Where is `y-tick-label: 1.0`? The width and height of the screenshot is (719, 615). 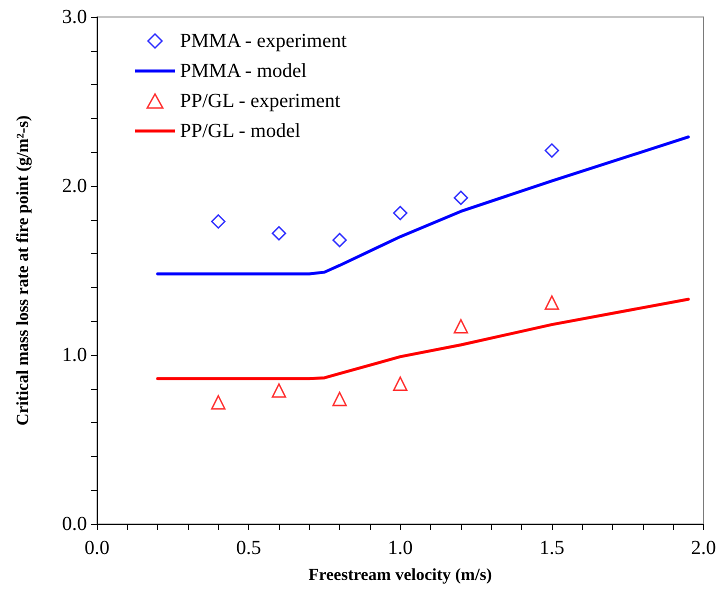
y-tick-label: 1.0 is located at coordinates (74, 355).